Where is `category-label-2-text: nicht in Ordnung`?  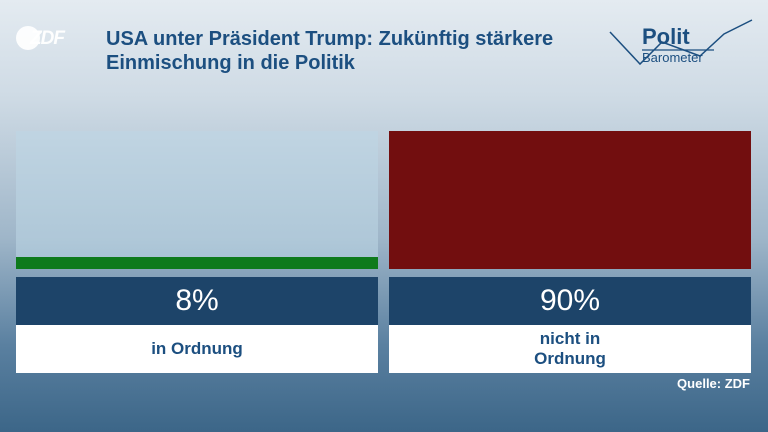
category-label-2-text: nicht in Ordnung is located at coordinates (570, 348).